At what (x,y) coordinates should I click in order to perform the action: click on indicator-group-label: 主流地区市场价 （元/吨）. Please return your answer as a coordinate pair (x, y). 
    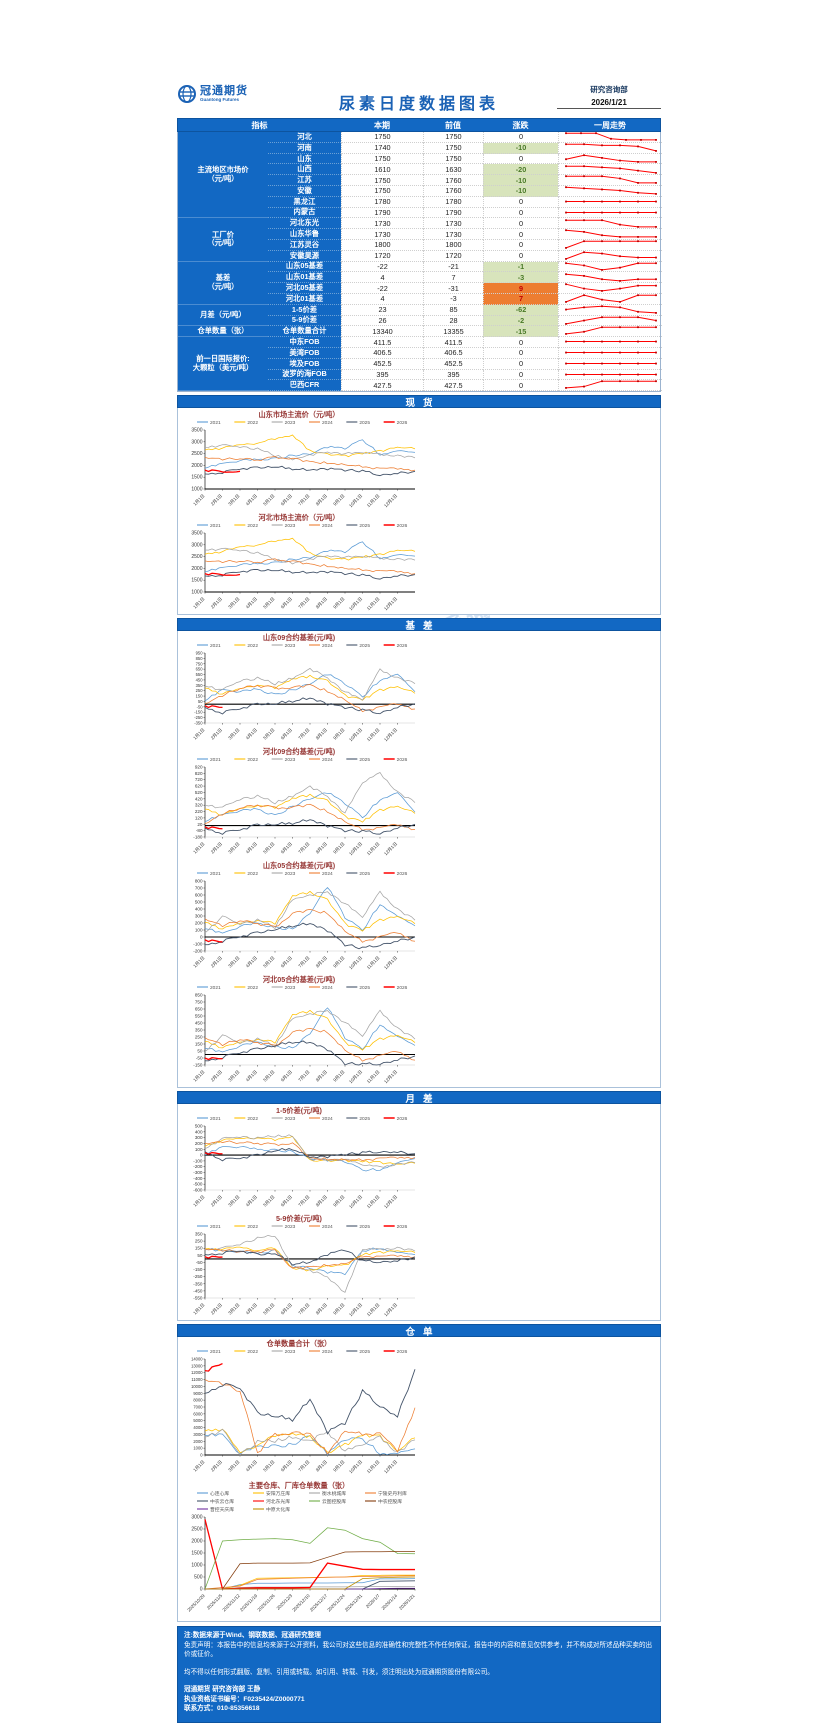
    Looking at the image, I should click on (223, 175).